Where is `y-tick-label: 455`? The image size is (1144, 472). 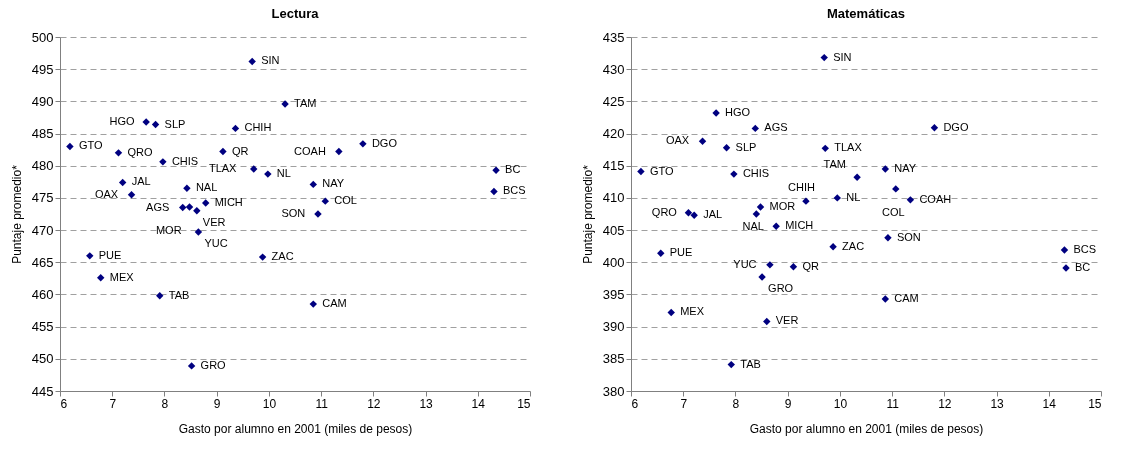
y-tick-label: 455 is located at coordinates (42, 327).